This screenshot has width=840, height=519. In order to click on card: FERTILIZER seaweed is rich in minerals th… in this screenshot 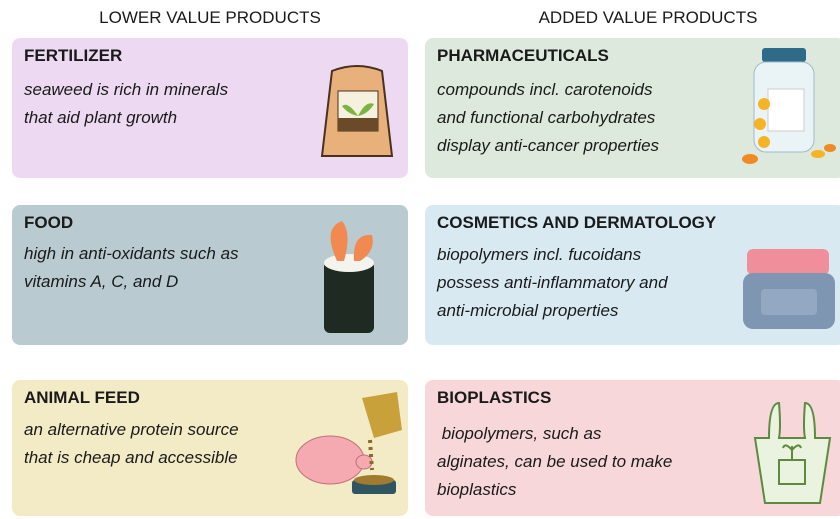, I will do `click(210, 108)`.